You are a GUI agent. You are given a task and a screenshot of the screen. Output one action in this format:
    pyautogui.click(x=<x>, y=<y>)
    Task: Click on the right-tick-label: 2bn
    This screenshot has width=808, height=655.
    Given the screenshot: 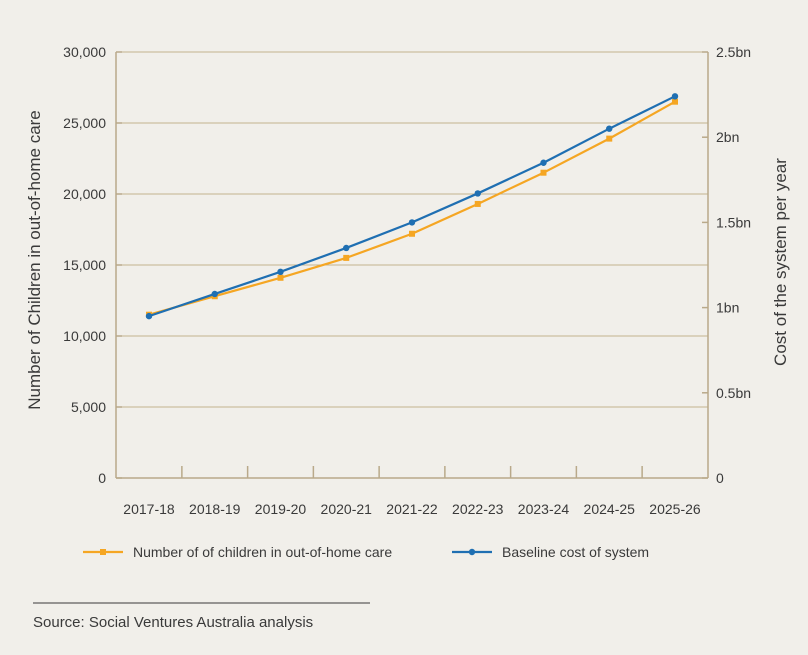 What is the action you would take?
    pyautogui.click(x=727, y=137)
    